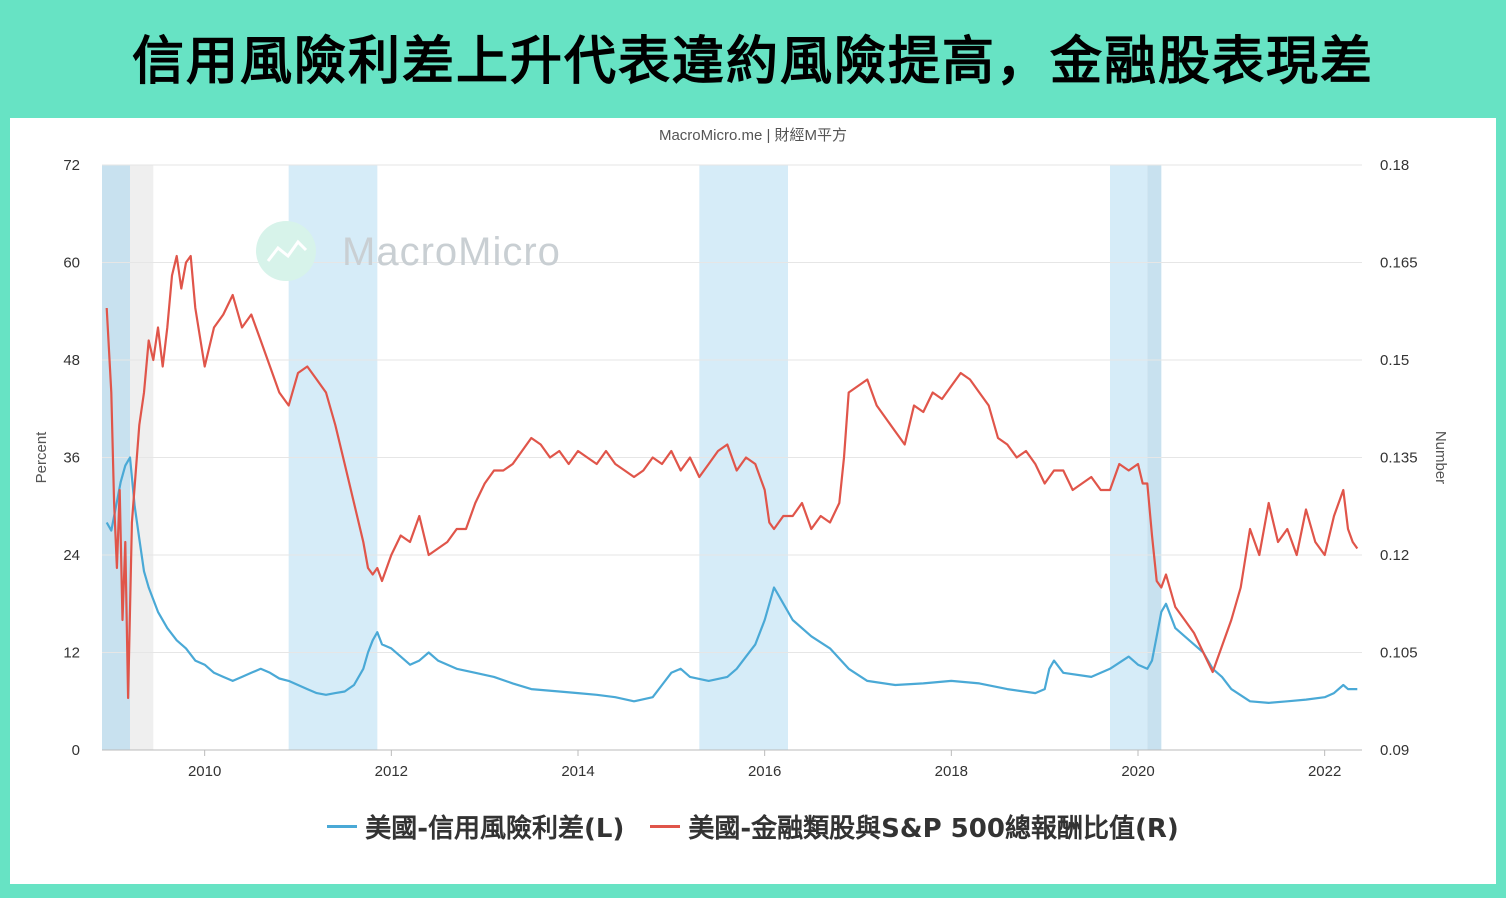 This screenshot has height=898, width=1506. I want to click on x-tick-label-3: 2016, so click(764, 771).